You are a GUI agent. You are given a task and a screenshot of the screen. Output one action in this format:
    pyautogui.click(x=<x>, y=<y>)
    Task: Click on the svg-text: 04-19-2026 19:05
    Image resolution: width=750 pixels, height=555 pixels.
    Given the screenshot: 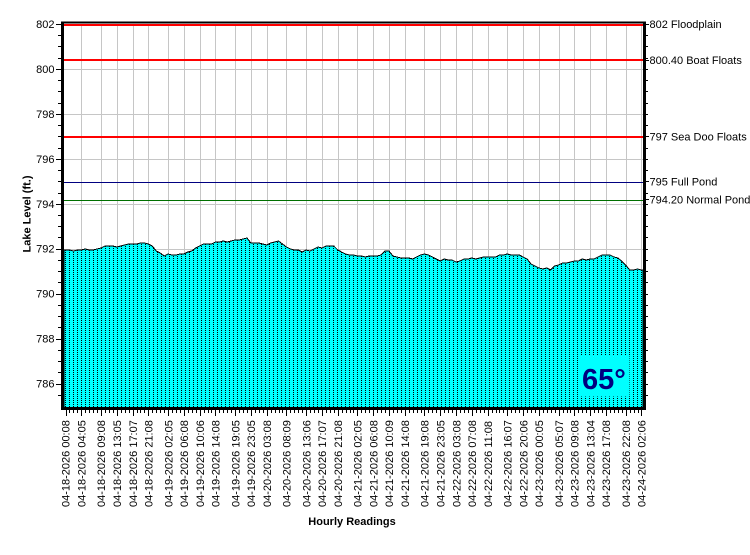 What is the action you would take?
    pyautogui.click(x=236, y=463)
    